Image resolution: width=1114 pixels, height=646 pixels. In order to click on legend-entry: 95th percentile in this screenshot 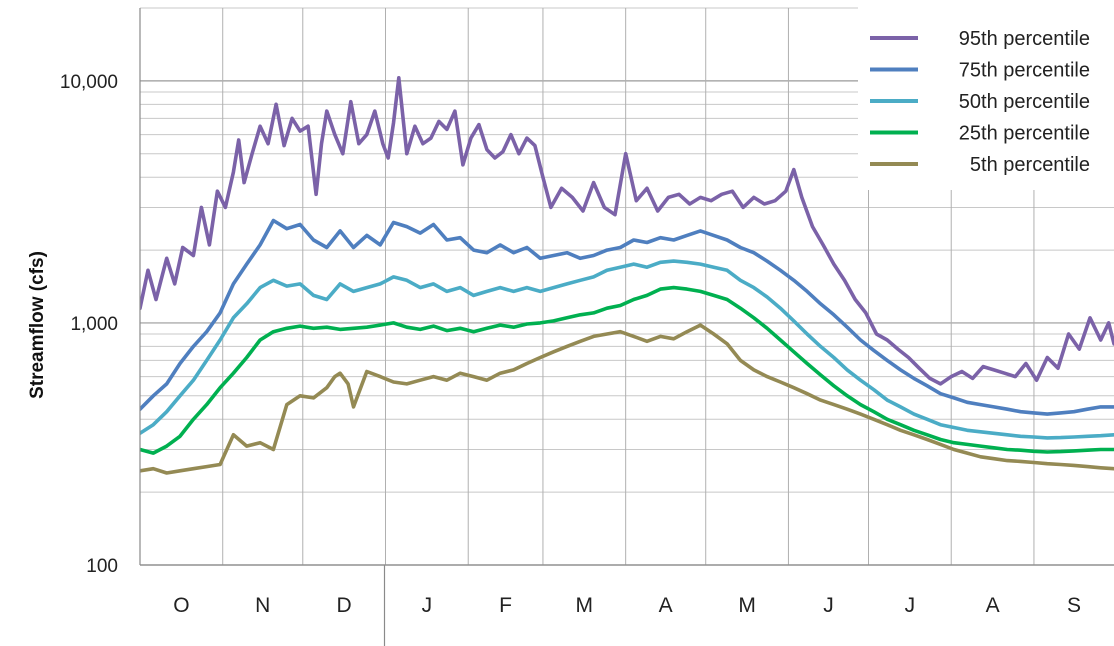, I will do `click(1024, 39)`.